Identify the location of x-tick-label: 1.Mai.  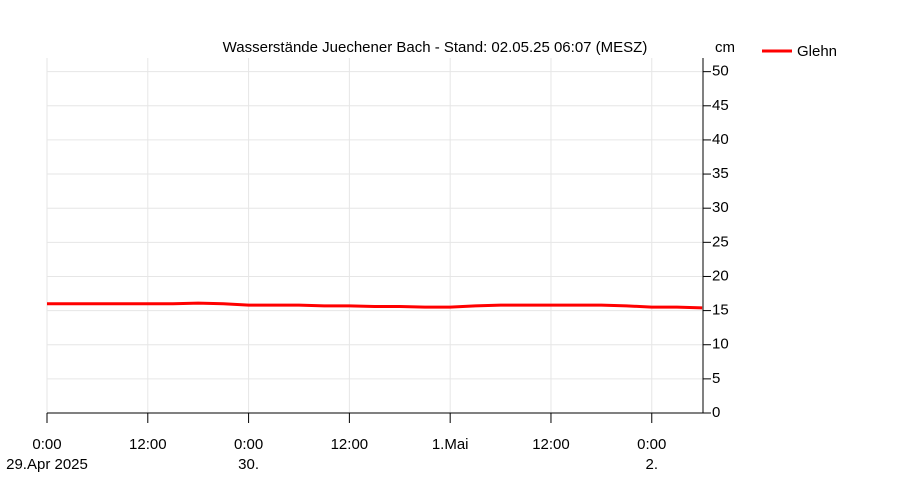
(450, 444).